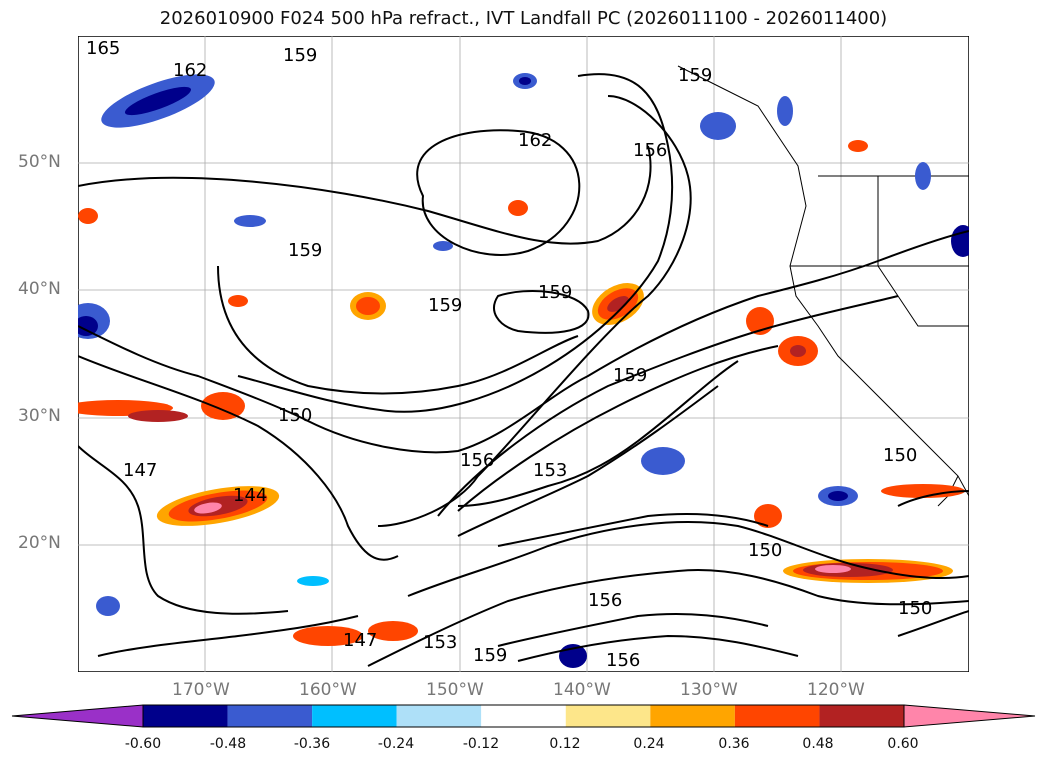  I want to click on lon-label: 130°W, so click(709, 690).